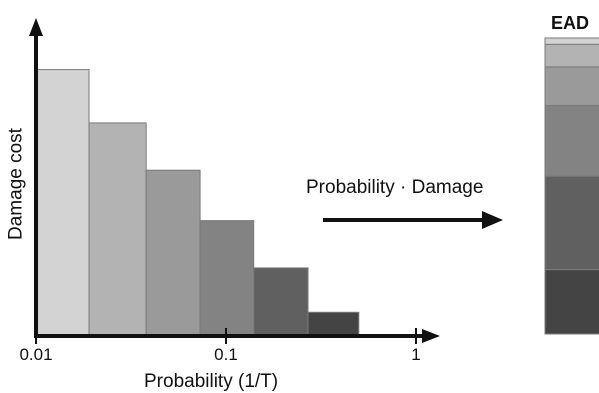 This screenshot has height=393, width=599. What do you see at coordinates (570, 23) in the screenshot?
I see `ead-label: EAD` at bounding box center [570, 23].